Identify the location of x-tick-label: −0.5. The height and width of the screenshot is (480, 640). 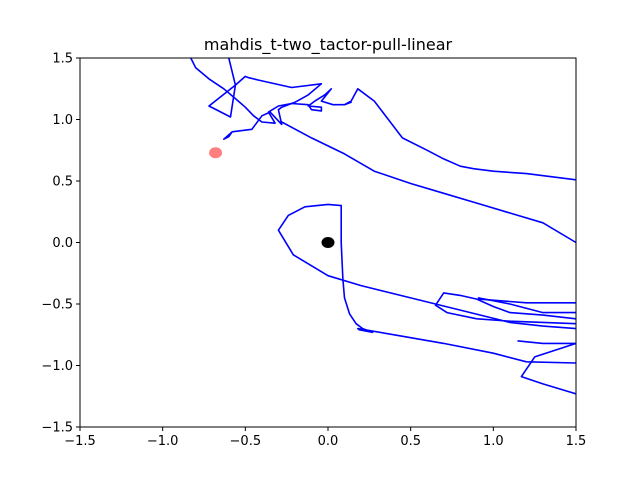
(246, 441).